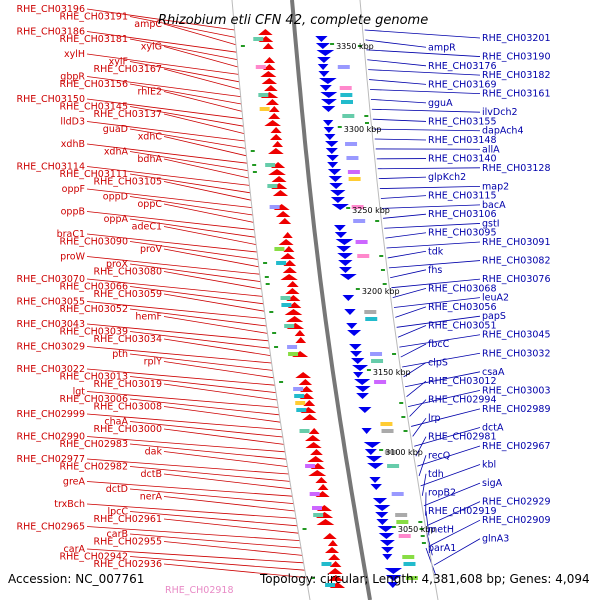  What do you see at coordinates (331, 300) in the screenshot?
I see `backbone-curve` at bounding box center [331, 300].